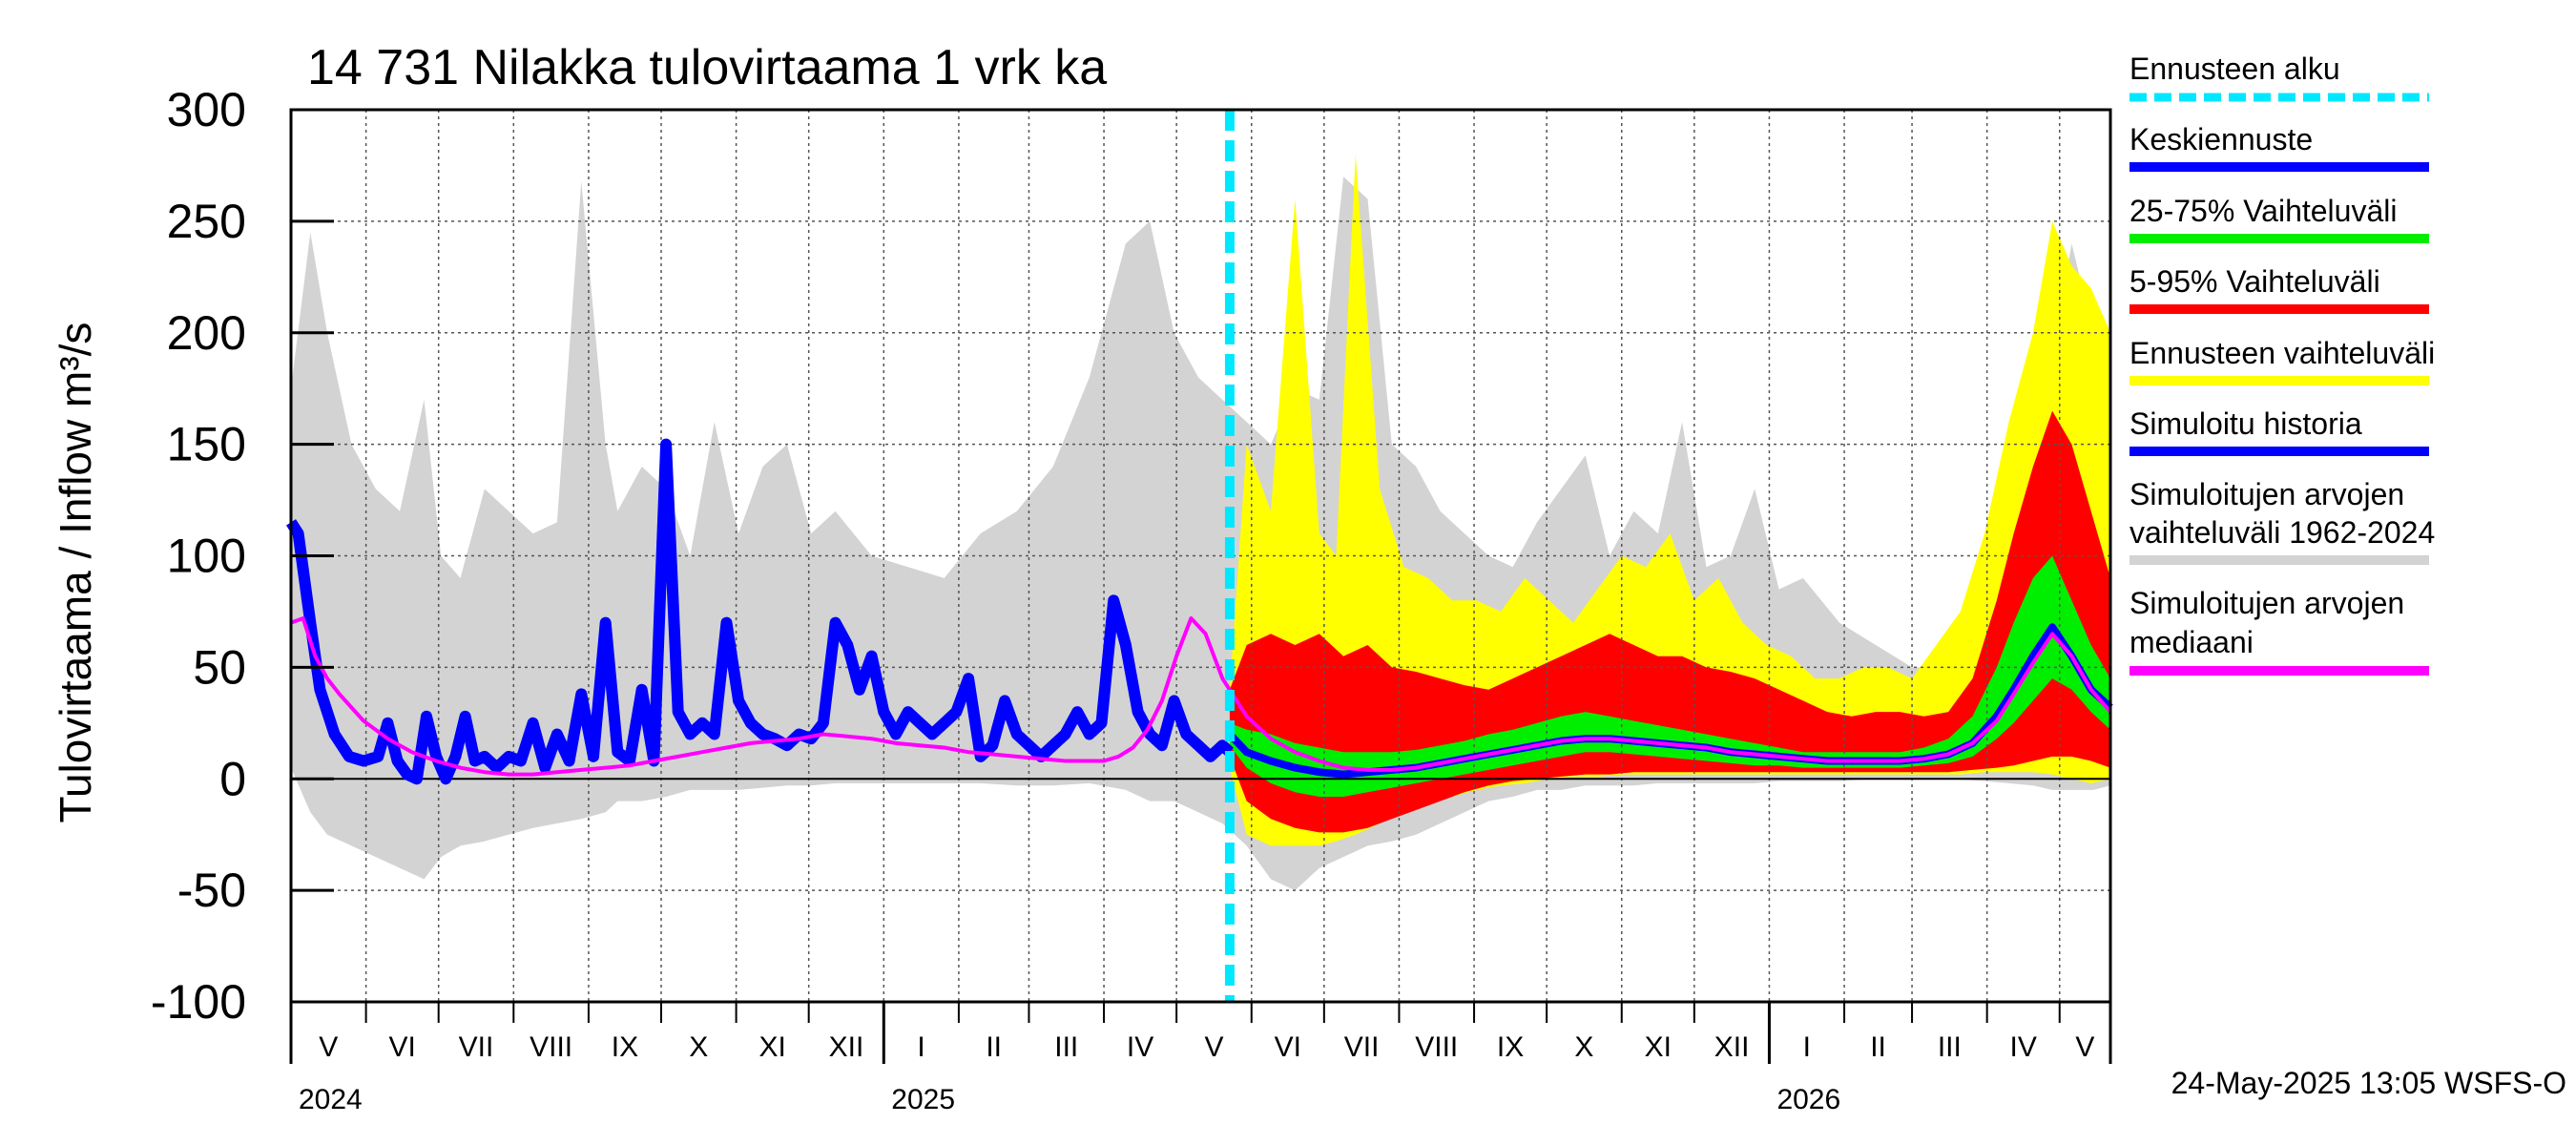 The height and width of the screenshot is (1145, 2576). I want to click on month-label-9: II, so click(994, 1047).